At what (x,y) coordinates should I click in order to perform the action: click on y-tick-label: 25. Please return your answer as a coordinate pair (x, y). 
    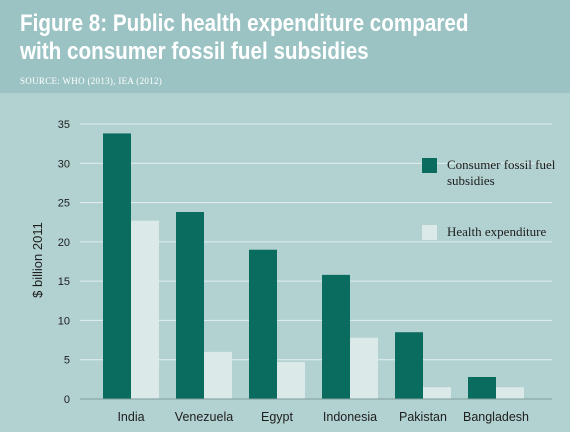
    Looking at the image, I should click on (64, 204).